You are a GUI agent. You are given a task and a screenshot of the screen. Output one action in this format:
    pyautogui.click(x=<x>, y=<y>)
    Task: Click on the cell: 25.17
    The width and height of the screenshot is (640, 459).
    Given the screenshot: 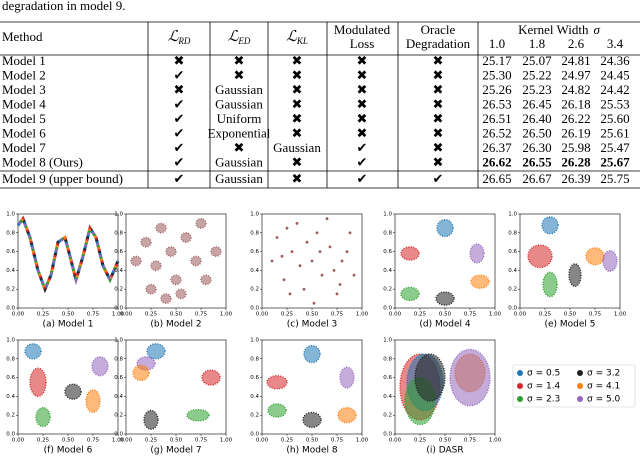 What is the action you would take?
    pyautogui.click(x=497, y=60)
    